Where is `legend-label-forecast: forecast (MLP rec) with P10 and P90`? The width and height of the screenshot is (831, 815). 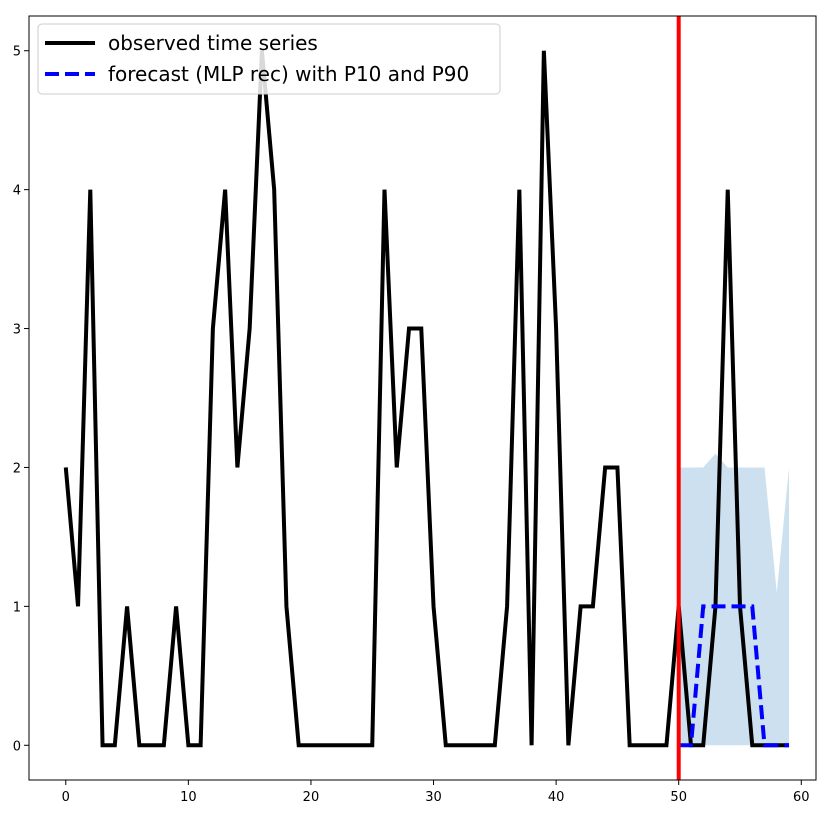
legend-label-forecast: forecast (MLP rec) with P10 and P90 is located at coordinates (288, 74).